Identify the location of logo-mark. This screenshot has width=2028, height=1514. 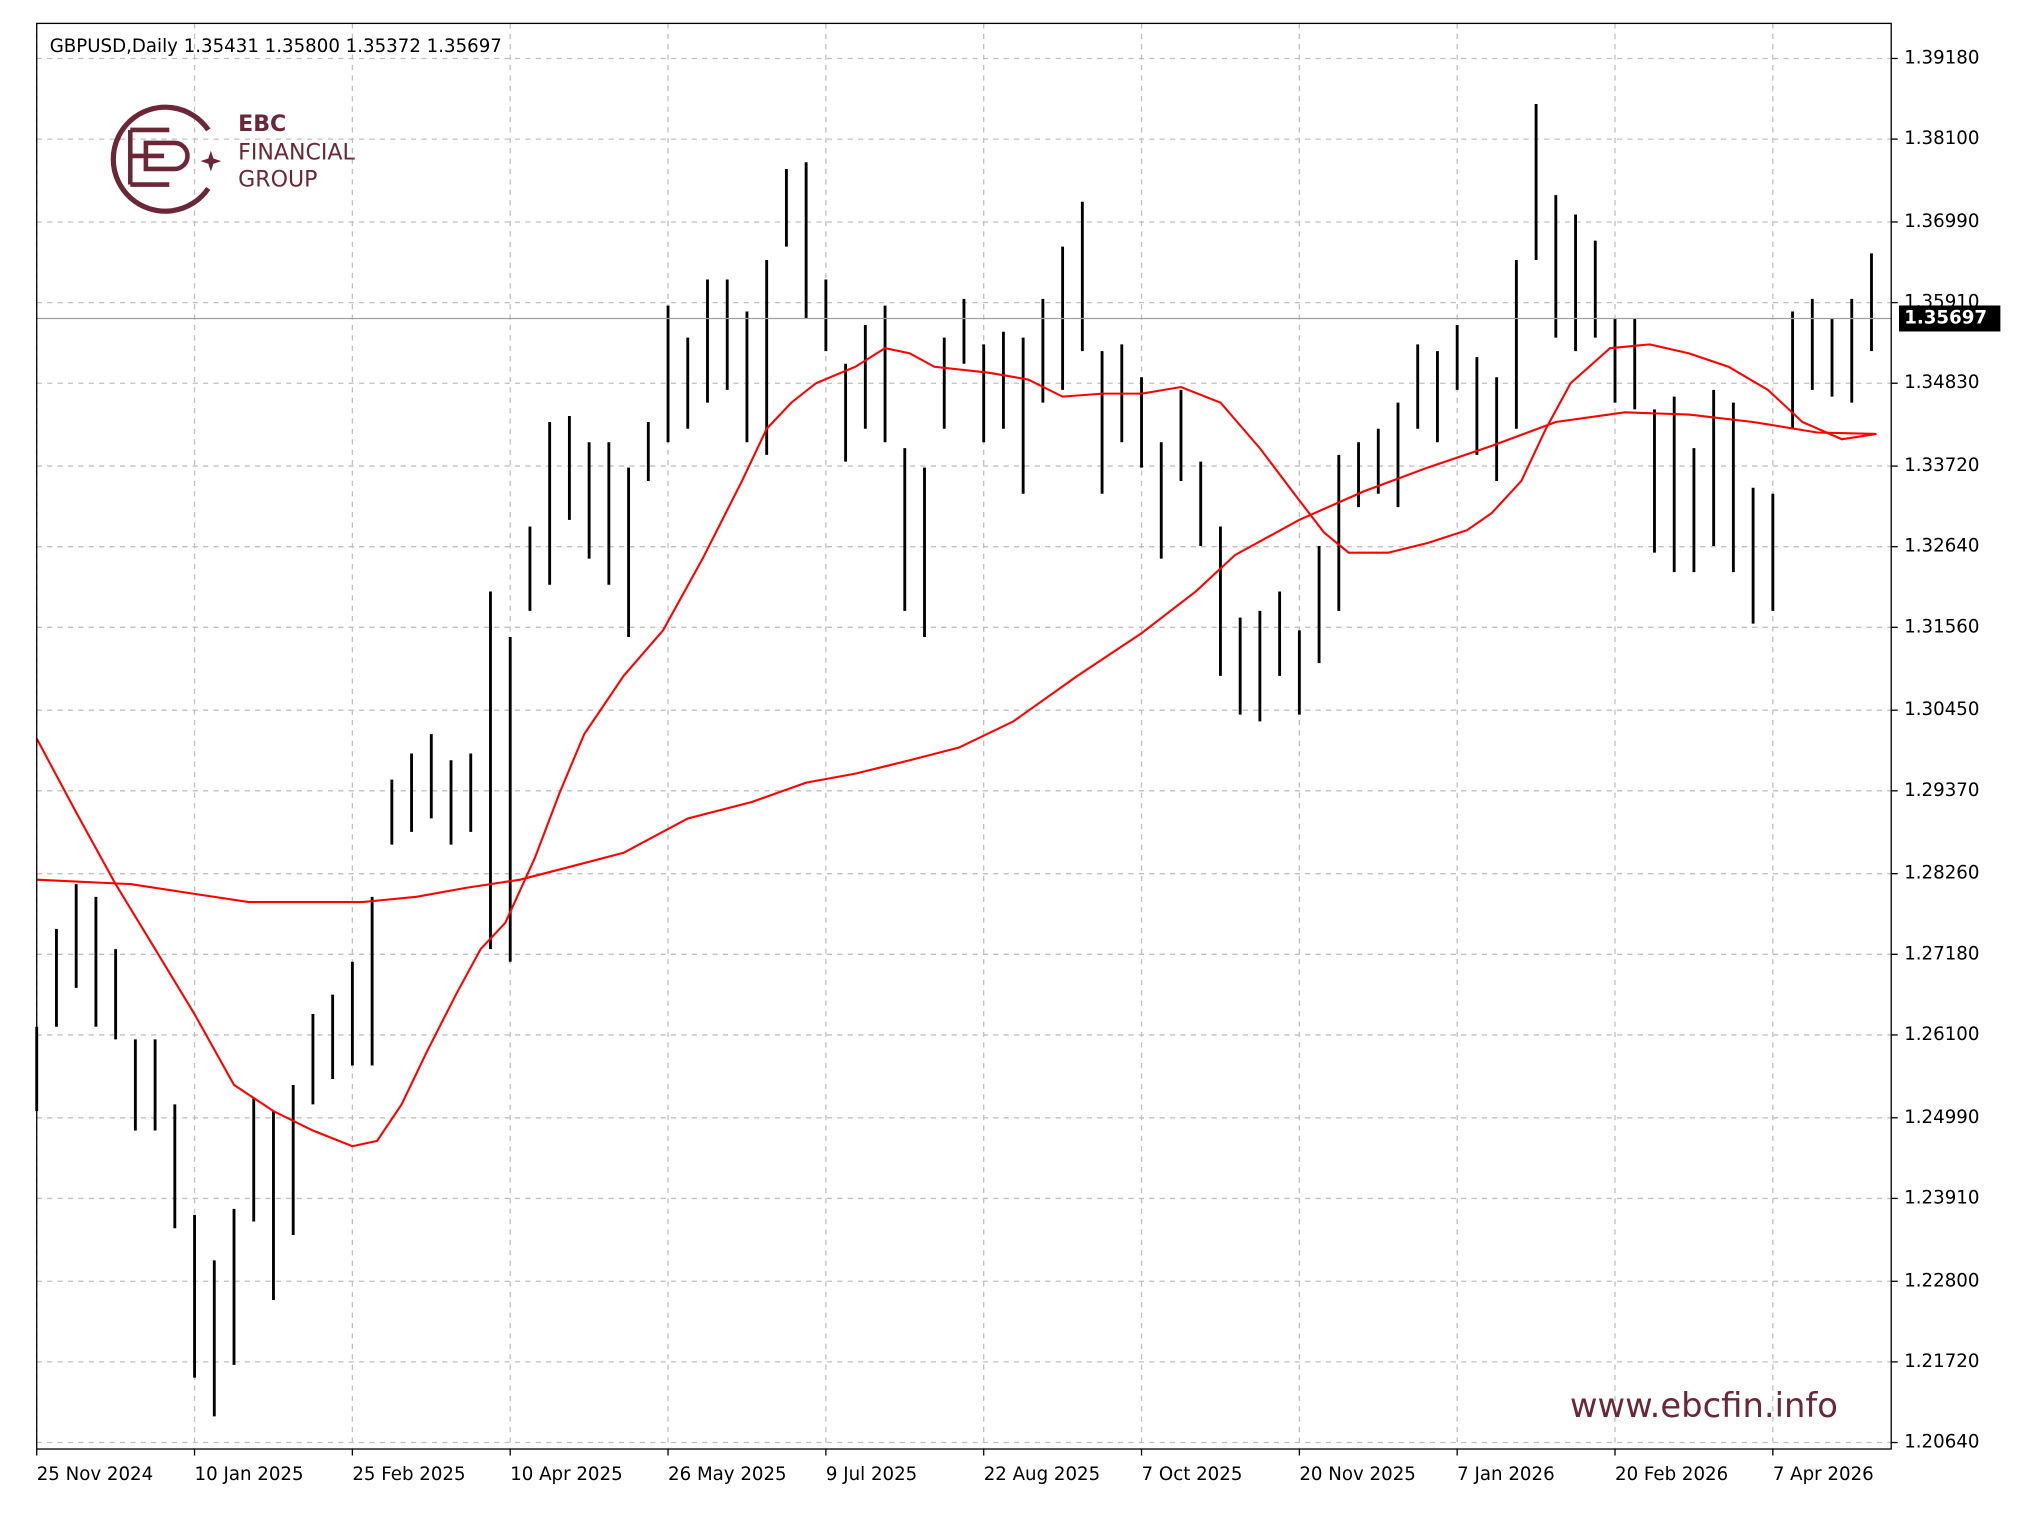
(159, 157).